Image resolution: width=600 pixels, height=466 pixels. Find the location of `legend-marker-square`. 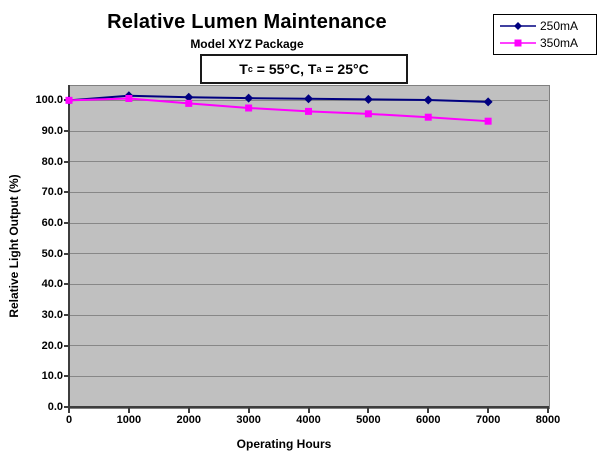

legend-marker-square is located at coordinates (518, 43).